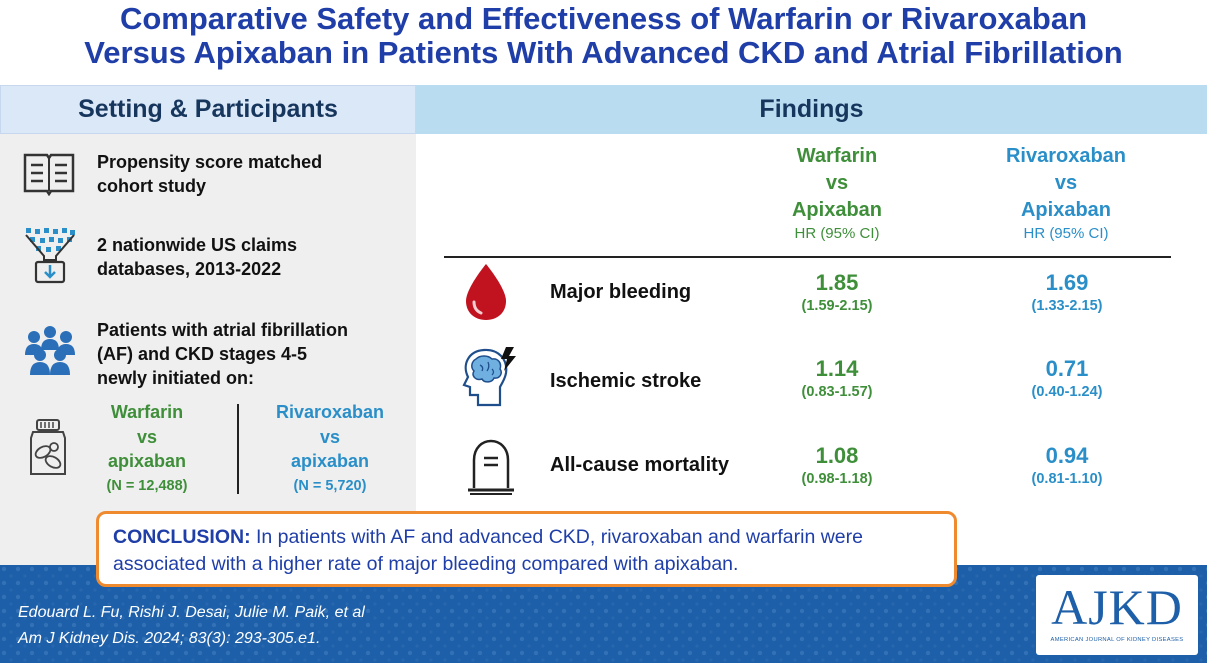 The image size is (1207, 663). I want to click on column-rivaroxaban-vs-apixaban: Rivaroxaban vs Apixaban HR (95% CI), so click(1066, 193).